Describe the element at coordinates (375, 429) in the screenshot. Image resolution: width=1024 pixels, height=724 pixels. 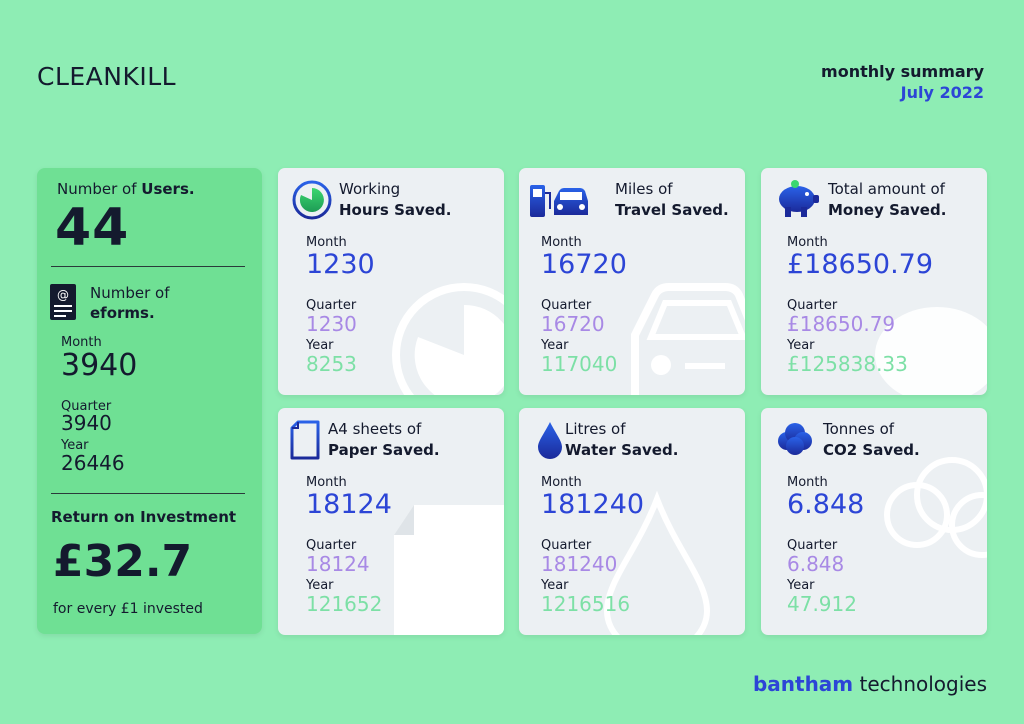
I see `card-title-line1: A4 sheets of` at that location.